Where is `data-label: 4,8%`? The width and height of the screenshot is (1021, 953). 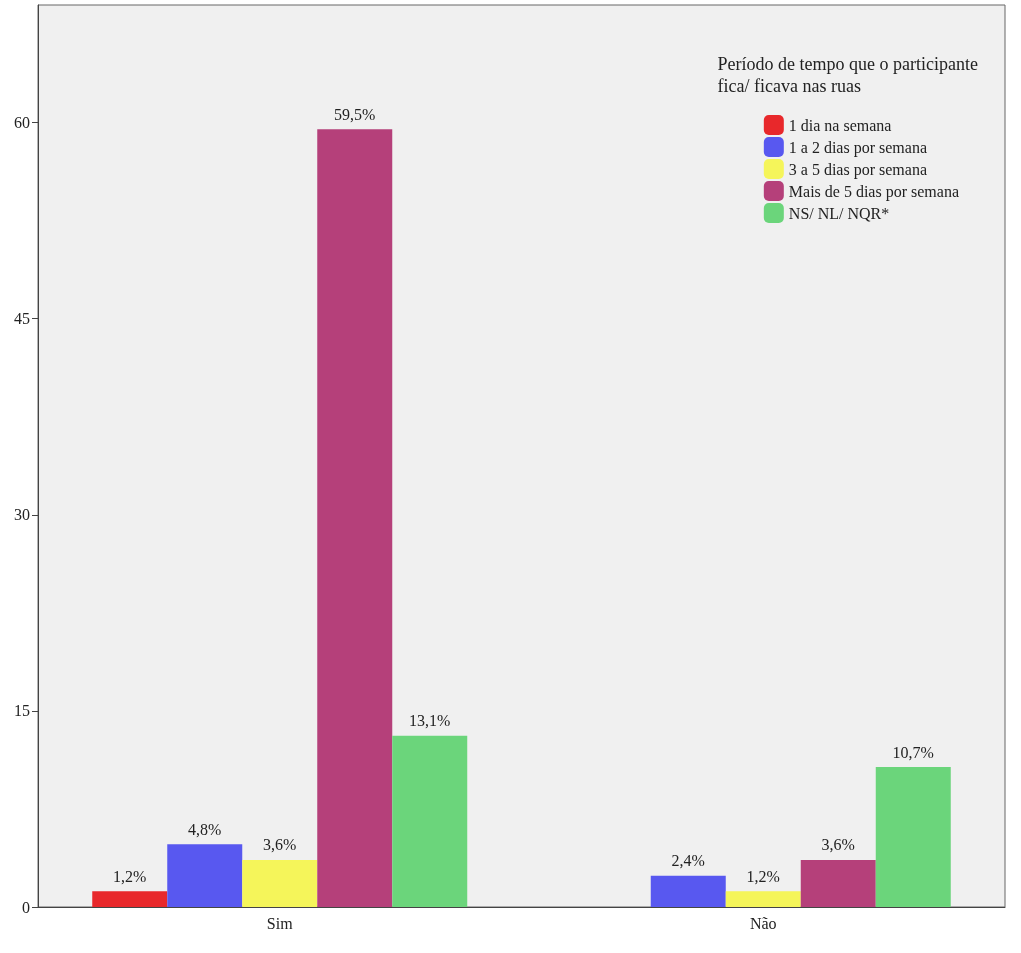
data-label: 4,8% is located at coordinates (205, 829).